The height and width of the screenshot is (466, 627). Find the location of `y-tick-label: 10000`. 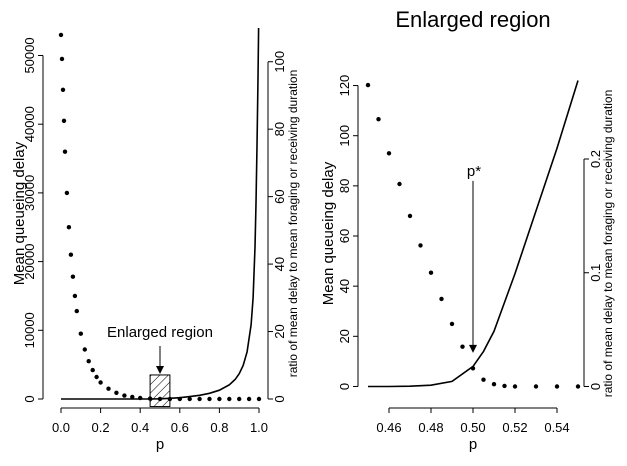

y-tick-label: 10000 is located at coordinates (29, 330).